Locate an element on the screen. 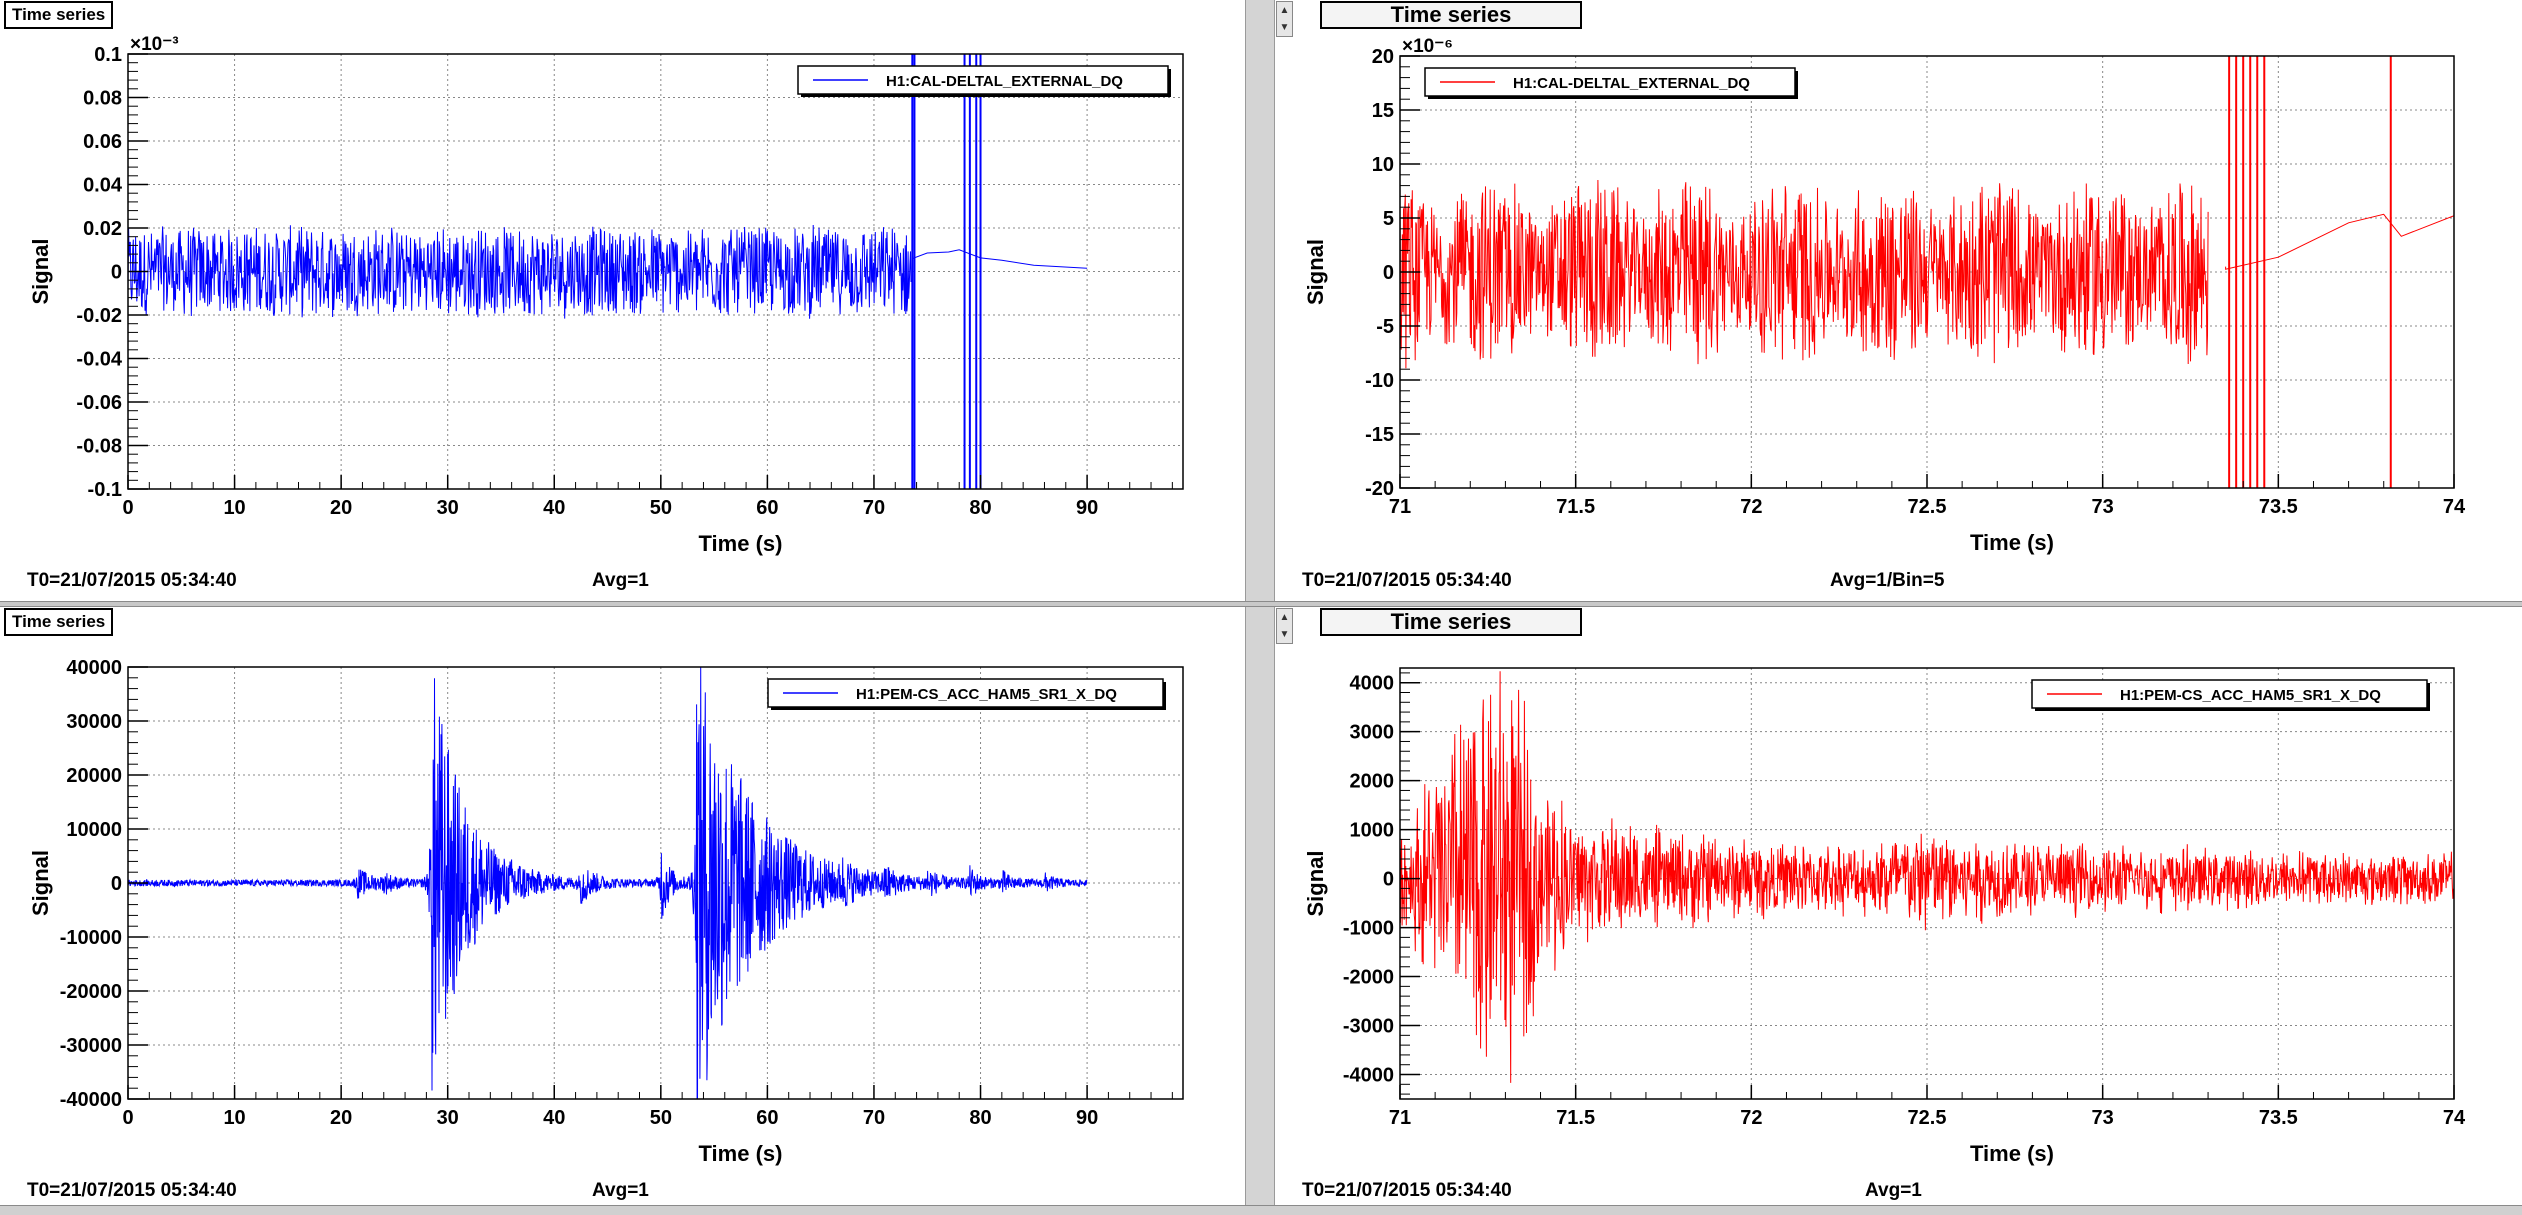 Image resolution: width=2522 pixels, height=1215 pixels. data-trace is located at coordinates (1927, 877).